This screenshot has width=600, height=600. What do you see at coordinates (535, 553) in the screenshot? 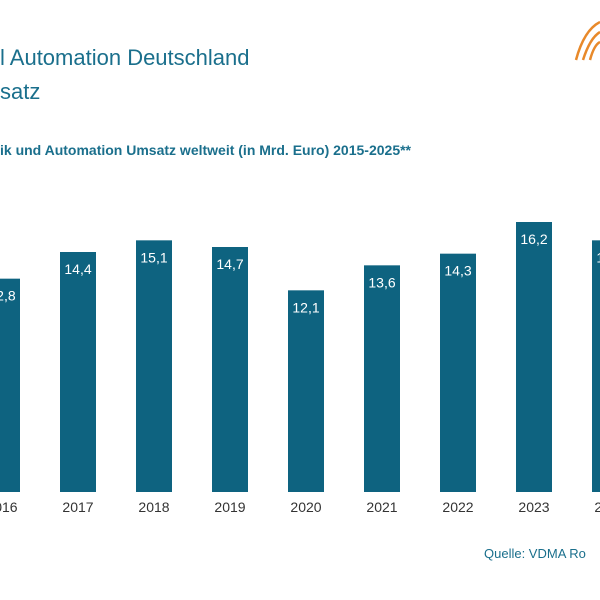
I see `source-note: Quelle: VDMA Ro` at bounding box center [535, 553].